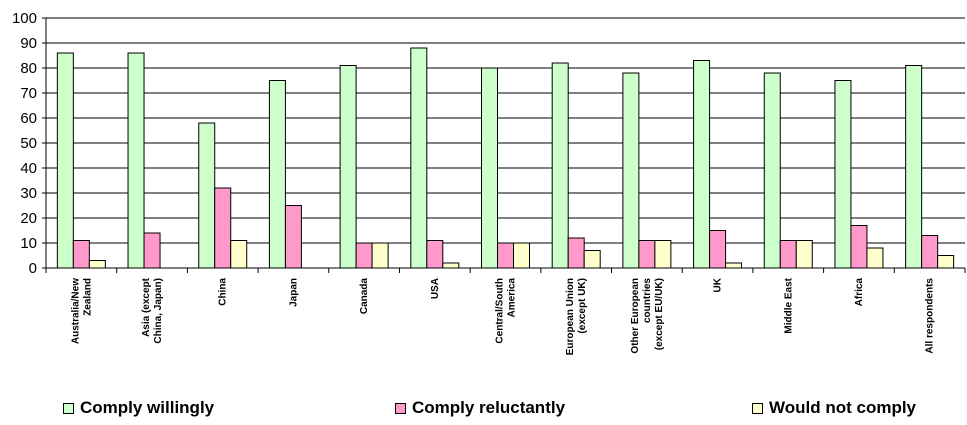 The width and height of the screenshot is (967, 425). Describe the element at coordinates (33, 268) in the screenshot. I see `y-tick-label: 0` at that location.